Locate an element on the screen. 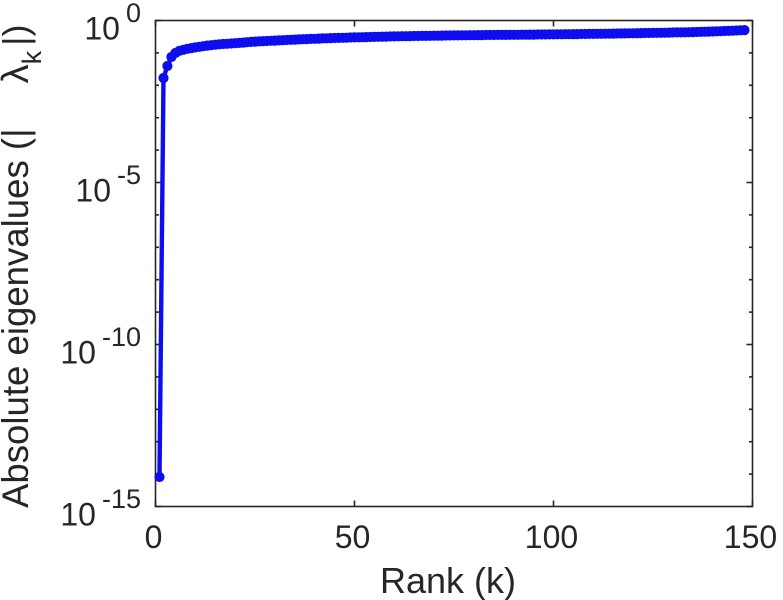 This screenshot has width=783, height=600. svg-text: Rank (k) is located at coordinates (448, 580).